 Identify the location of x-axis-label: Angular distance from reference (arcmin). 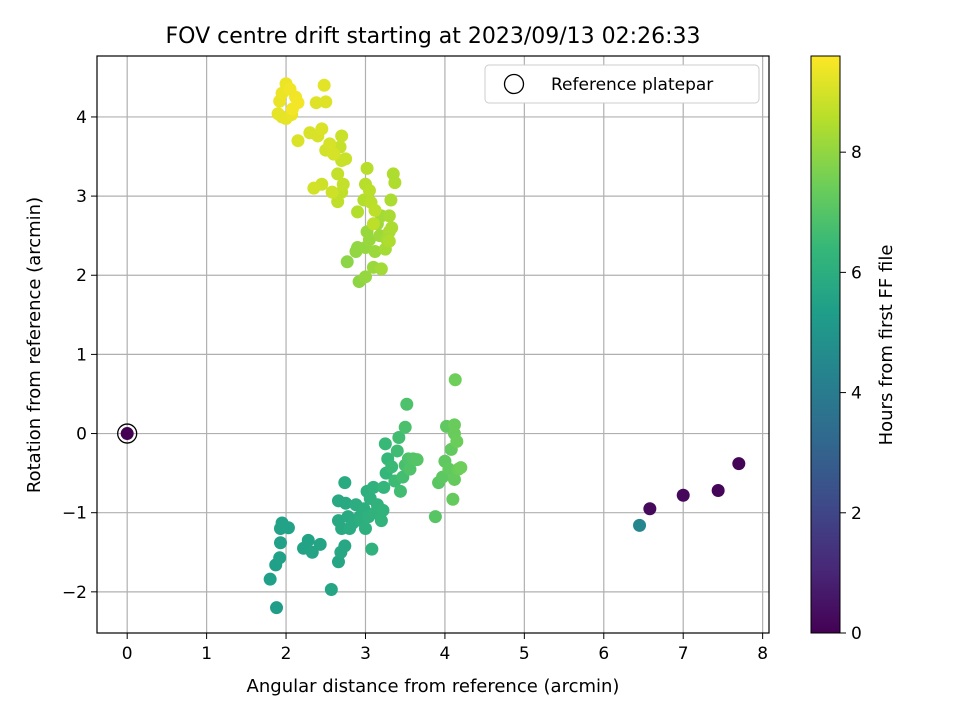
(433, 686).